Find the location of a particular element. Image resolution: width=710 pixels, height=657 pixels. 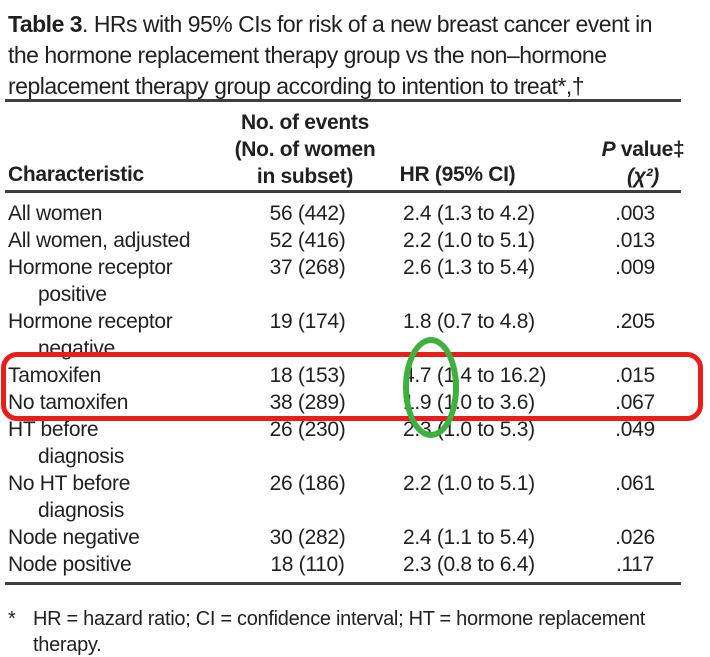

table-number-label: Table 3 is located at coordinates (45, 24).